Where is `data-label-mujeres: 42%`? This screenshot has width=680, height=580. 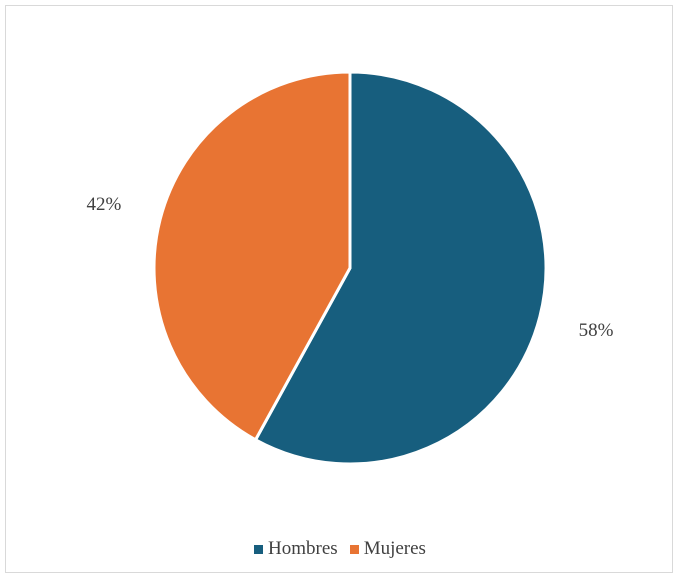
data-label-mujeres: 42% is located at coordinates (104, 204).